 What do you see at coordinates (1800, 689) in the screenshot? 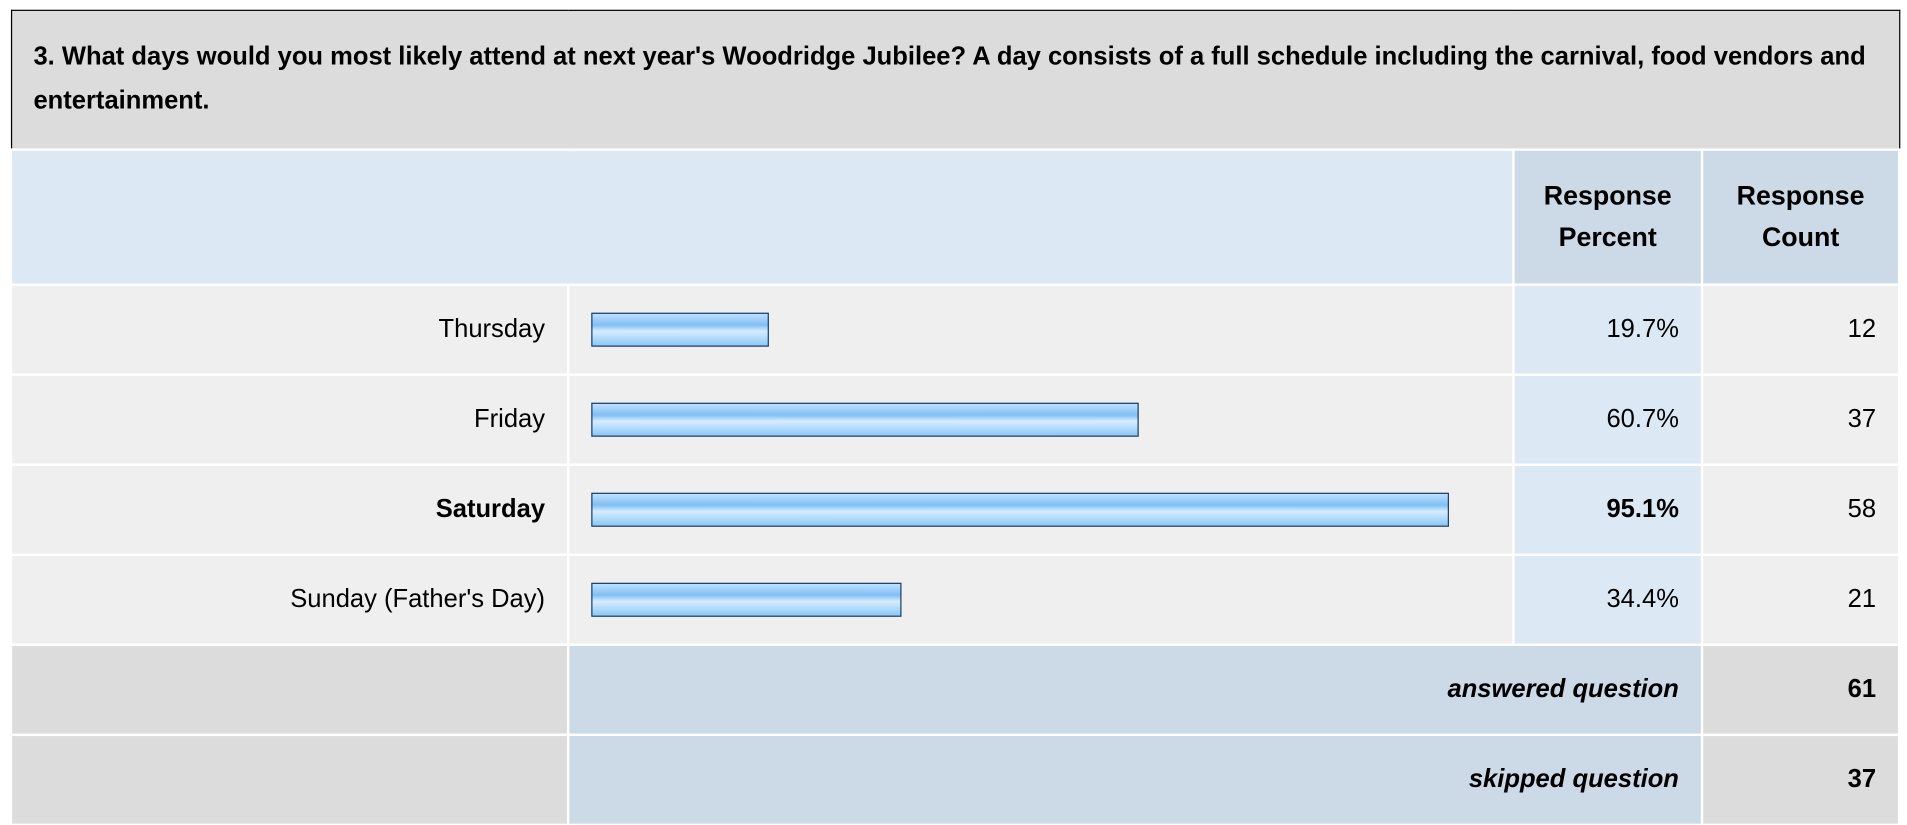
I see `summary-count: 61` at bounding box center [1800, 689].